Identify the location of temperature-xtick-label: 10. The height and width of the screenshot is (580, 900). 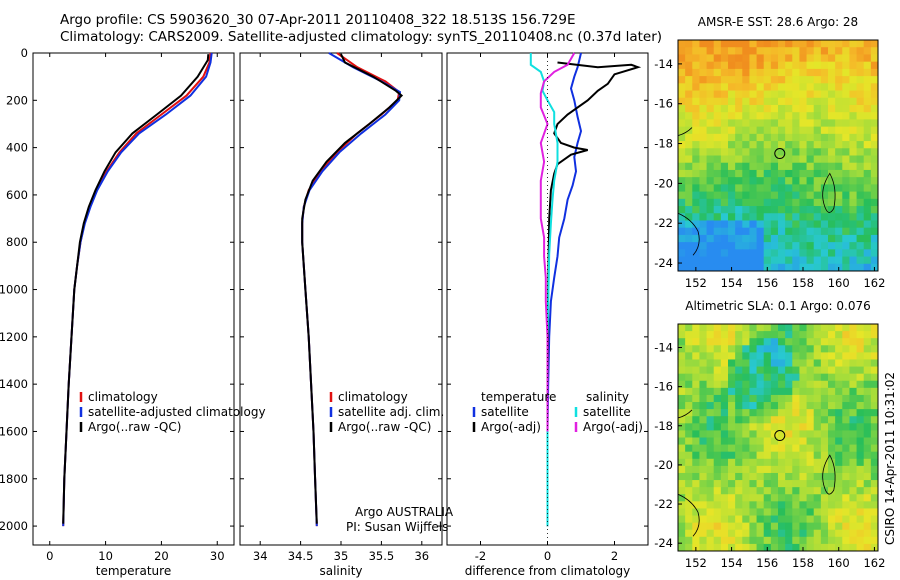
(105, 556).